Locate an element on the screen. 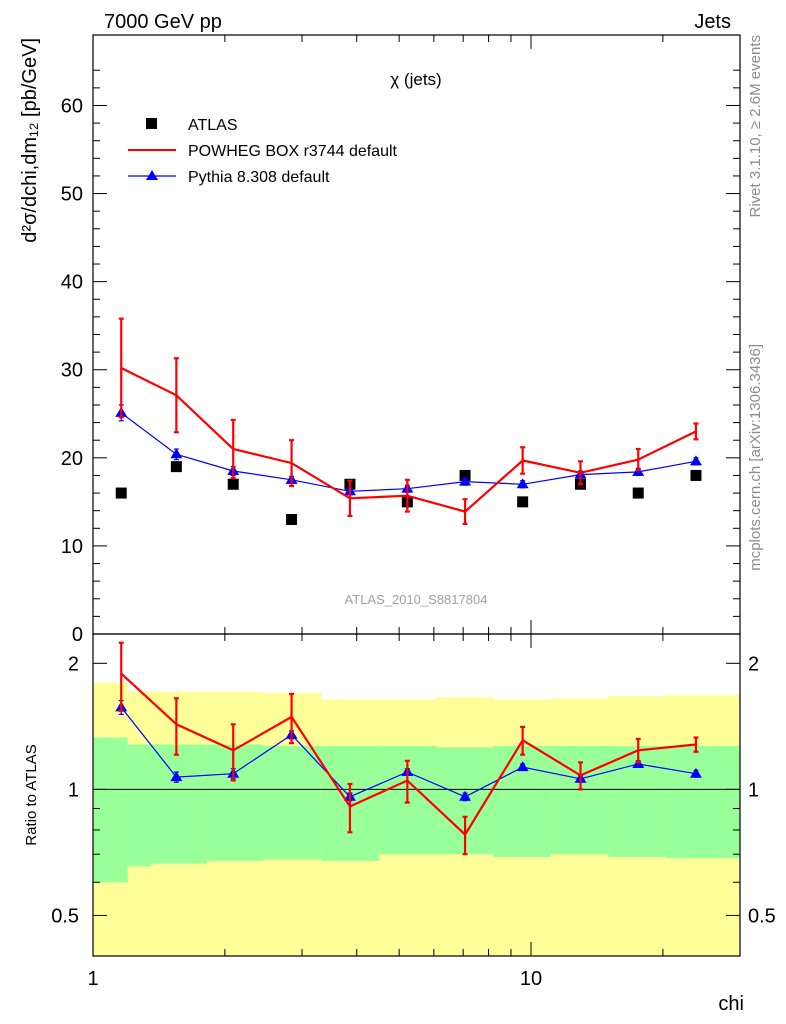  rivet-label: Rivet 3.1.10, ≥ 2.6M events is located at coordinates (755, 126).